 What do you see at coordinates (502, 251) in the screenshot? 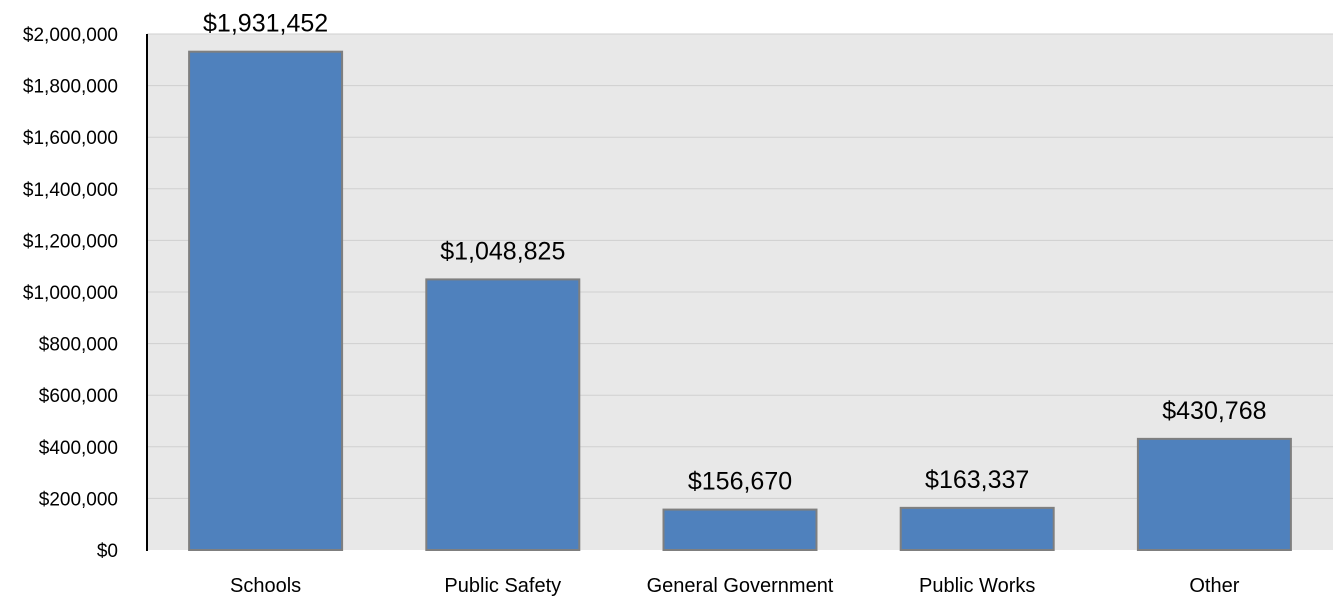
I see `bar-value-label: $1,048,825` at bounding box center [502, 251].